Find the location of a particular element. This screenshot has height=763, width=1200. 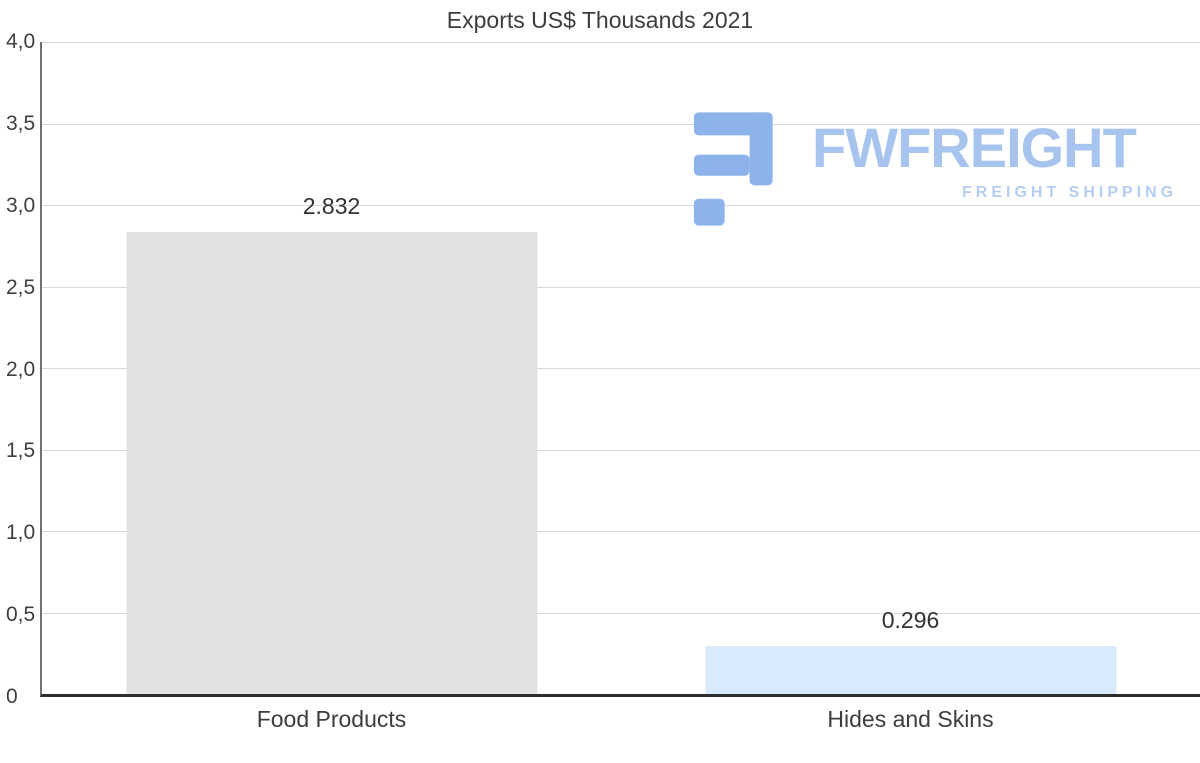

x-category-label: Food Products is located at coordinates (331, 719).